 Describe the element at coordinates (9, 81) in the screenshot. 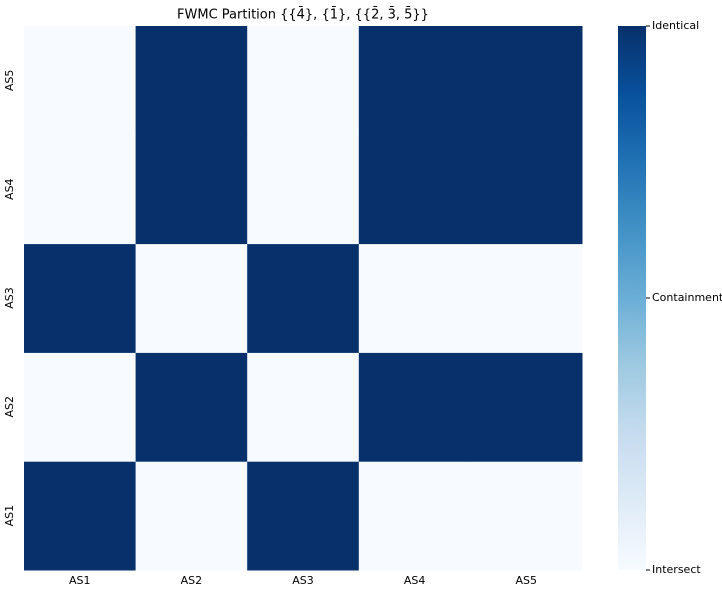

I see `y-tick-label: AS5` at that location.